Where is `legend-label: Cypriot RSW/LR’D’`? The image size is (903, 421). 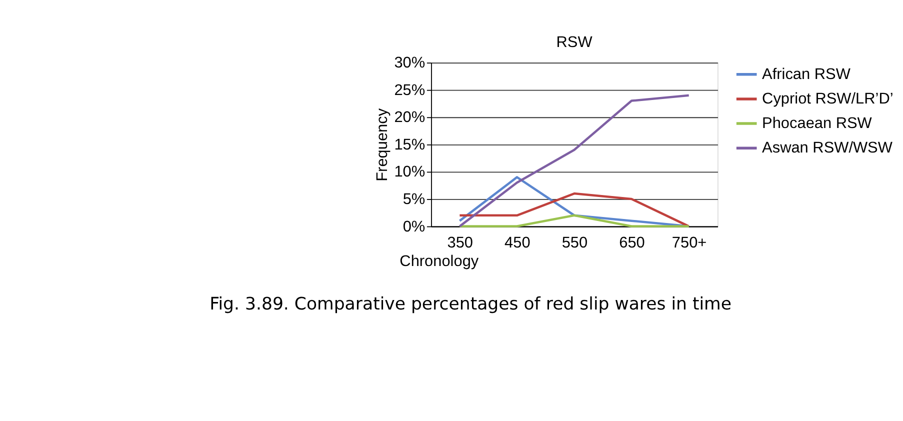
legend-label: Cypriot RSW/LR’D’ is located at coordinates (828, 99).